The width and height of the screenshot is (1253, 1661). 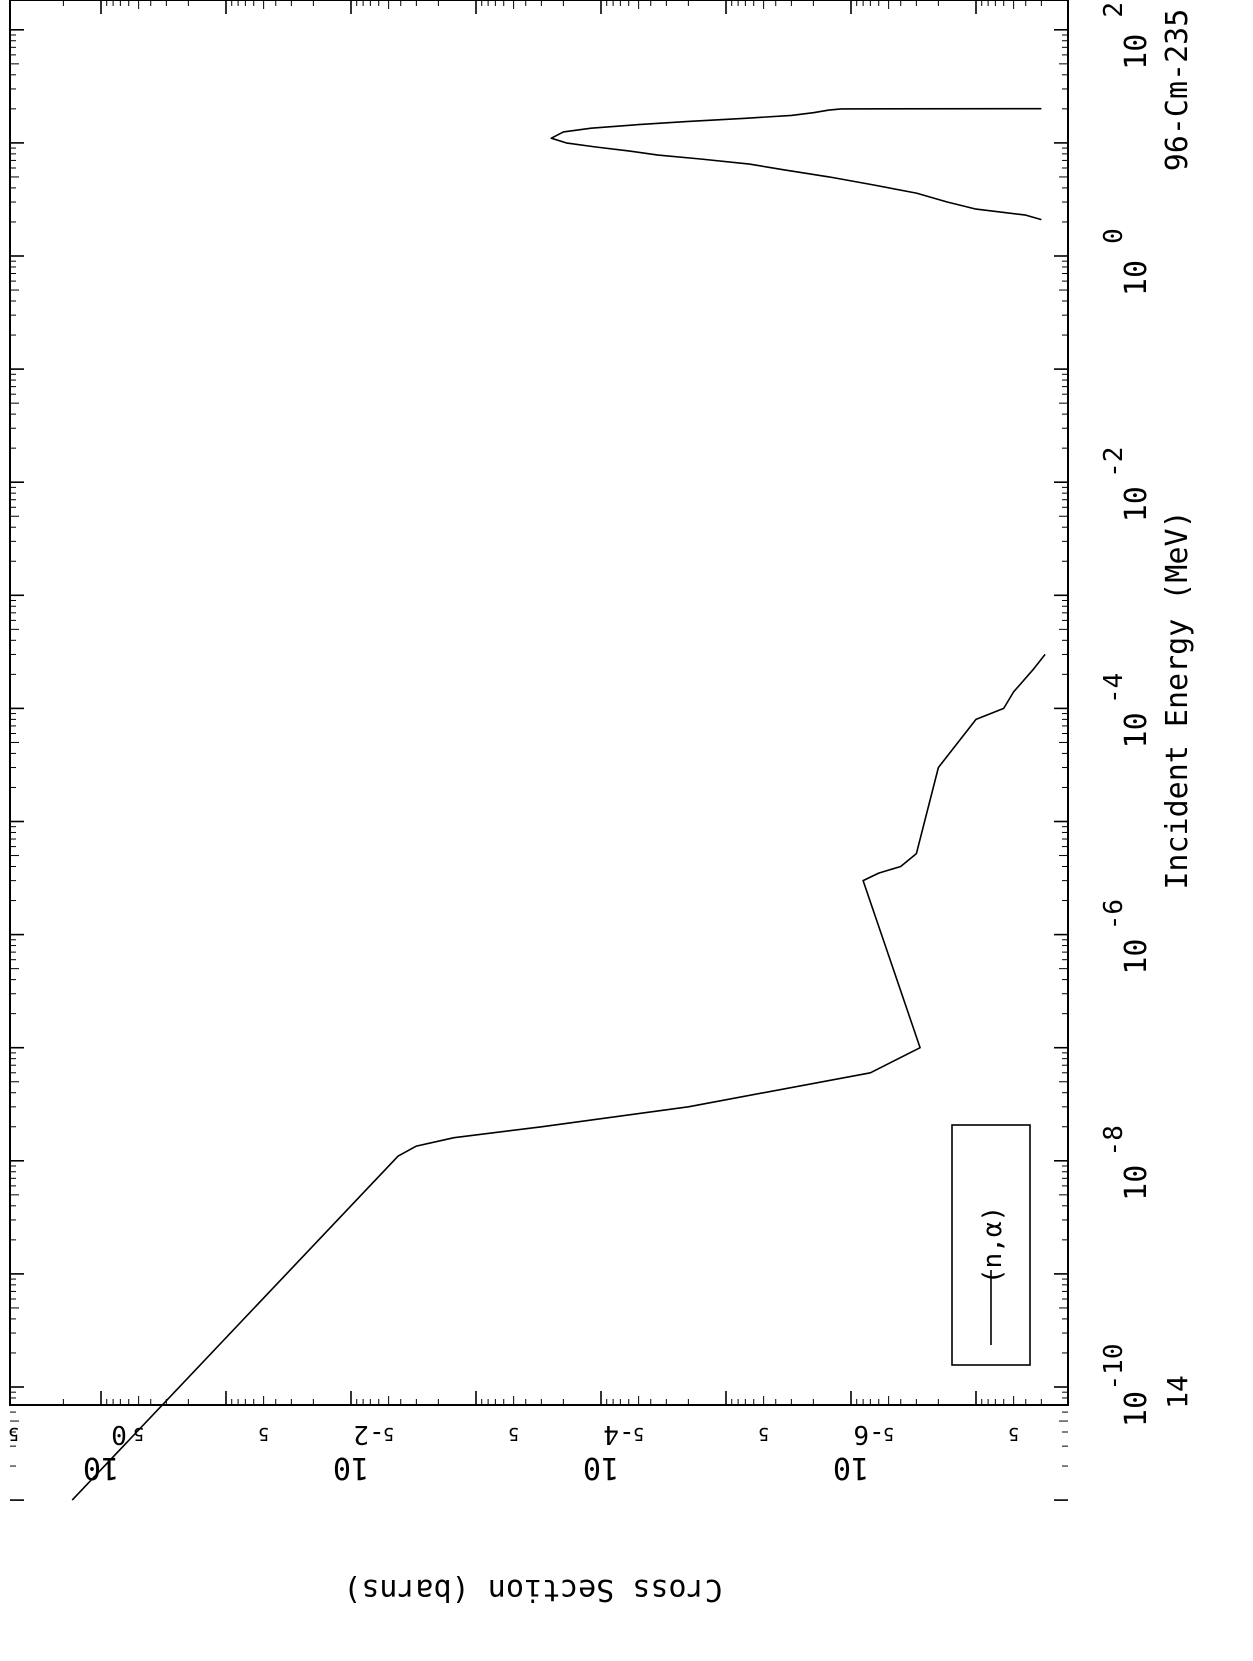 What do you see at coordinates (1126, 711) in the screenshot?
I see `x-tick-label: 10-4` at bounding box center [1126, 711].